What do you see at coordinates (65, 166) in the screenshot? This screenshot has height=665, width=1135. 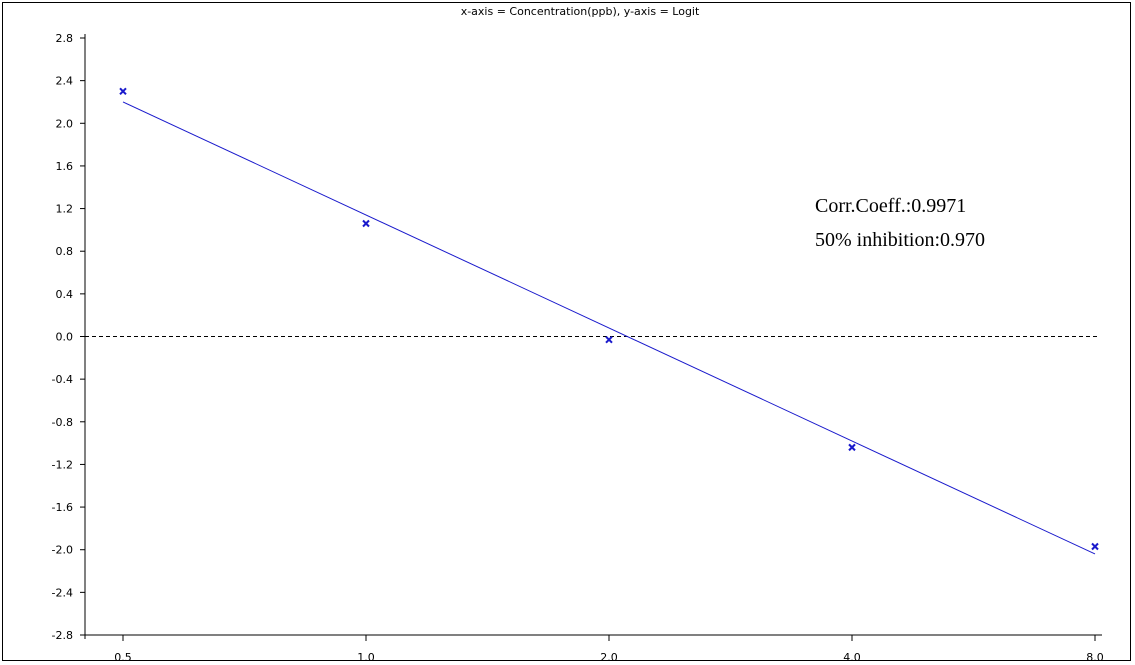 I see `y-tick-label: 1.6` at bounding box center [65, 166].